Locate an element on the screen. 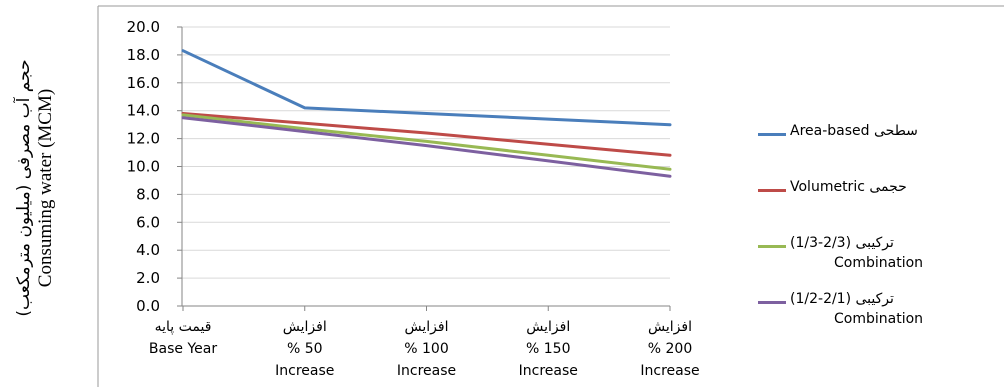 The height and width of the screenshot is (387, 1004). y-tick-label: 8.0 is located at coordinates (148, 194).